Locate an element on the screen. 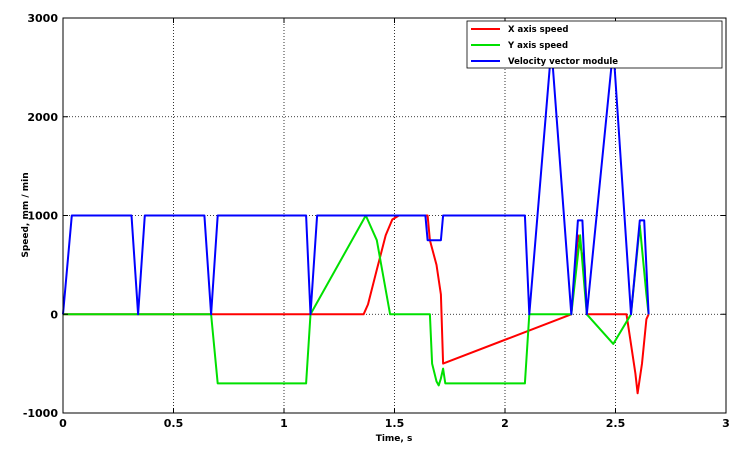 Image resolution: width=753 pixels, height=450 pixels. legend-label-1: X axis speed is located at coordinates (538, 30).